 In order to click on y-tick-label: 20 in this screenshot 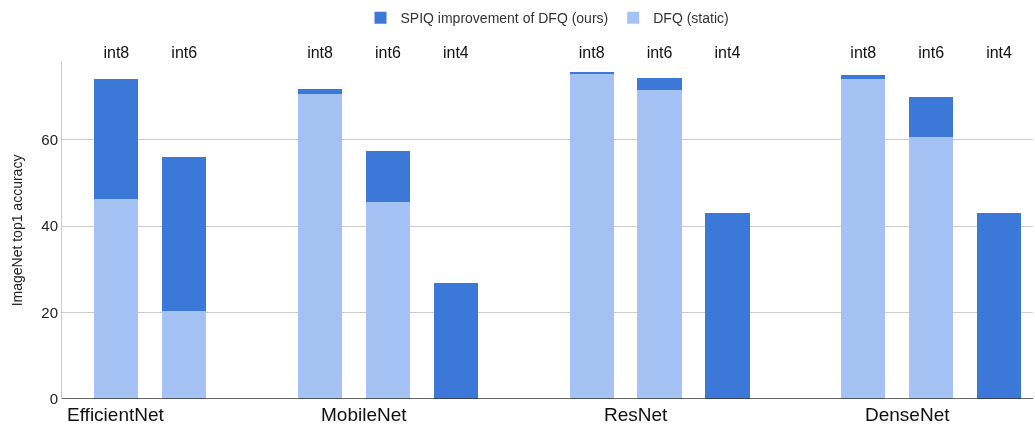, I will do `click(49, 312)`.